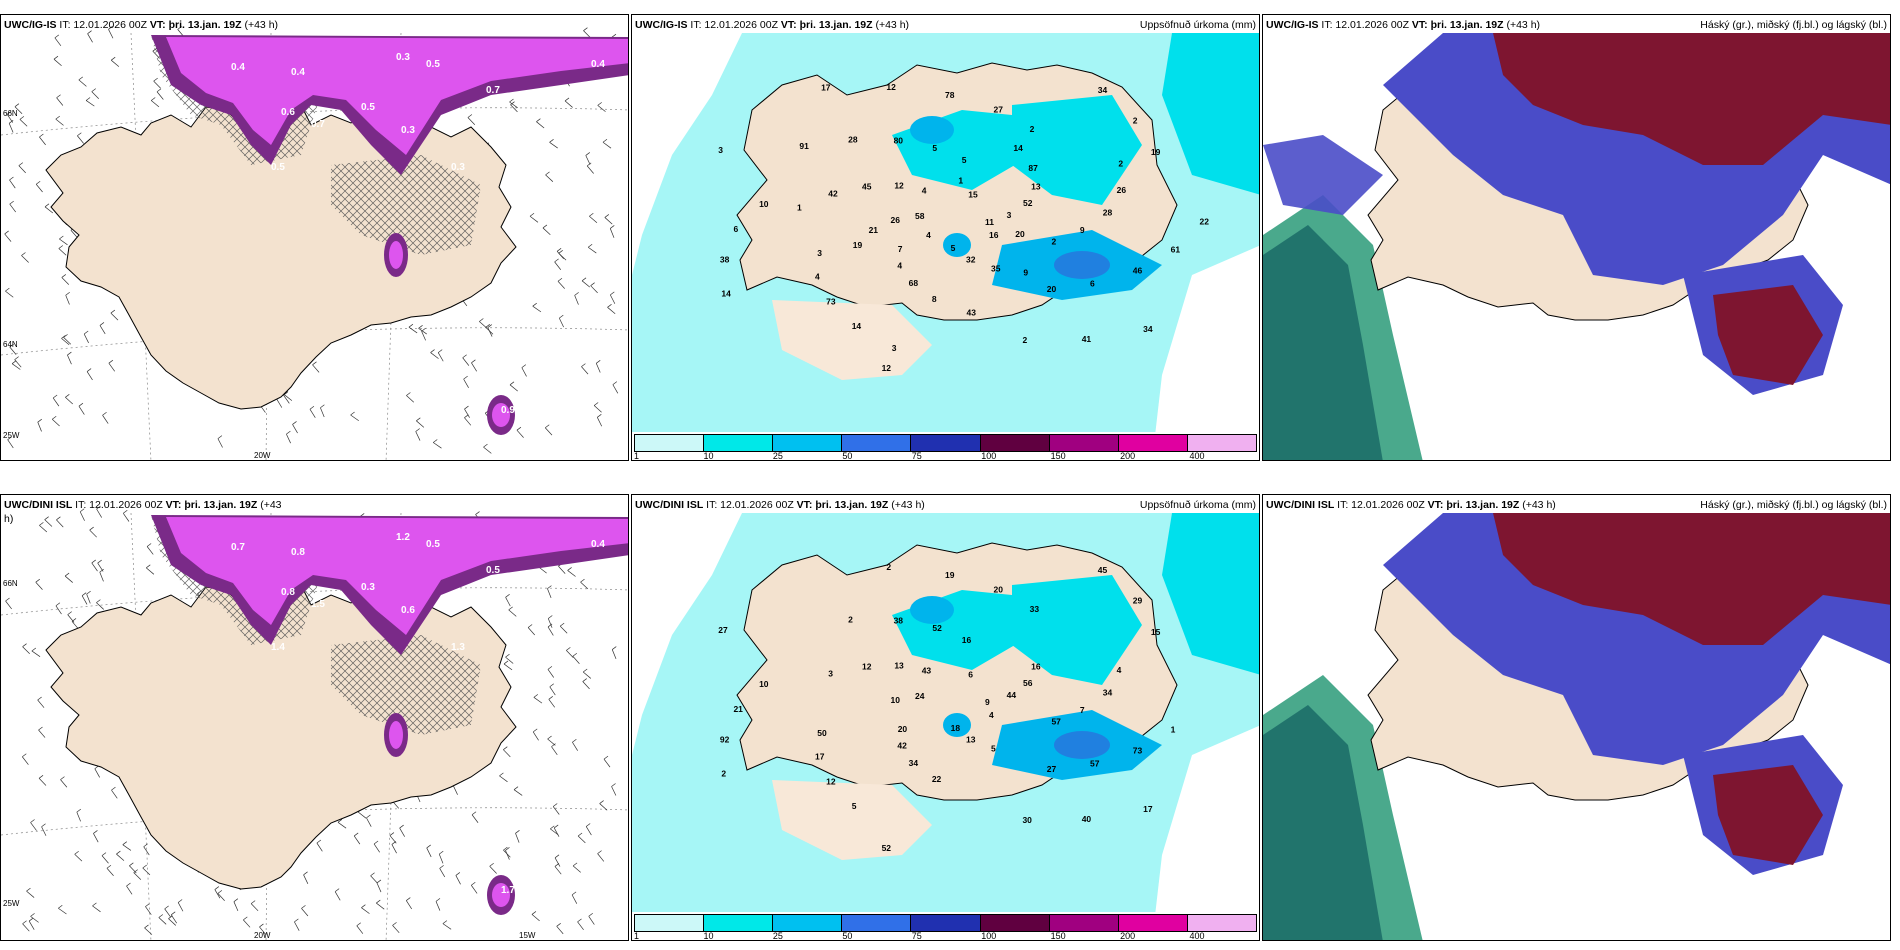  What do you see at coordinates (916, 936) in the screenshot?
I see `legend-label: 75` at bounding box center [916, 936].